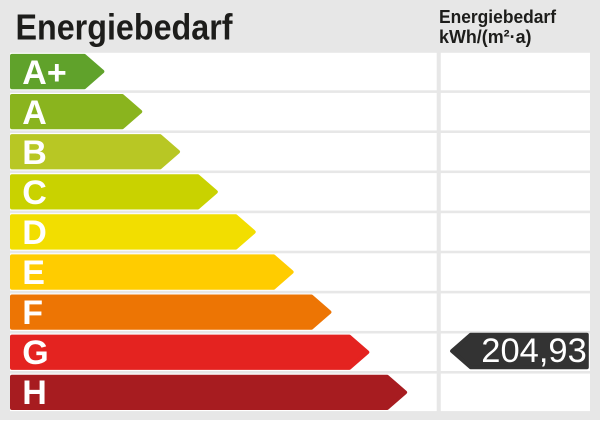 This screenshot has width=600, height=425. Describe the element at coordinates (34, 233) in the screenshot. I see `svg-text: D` at that location.